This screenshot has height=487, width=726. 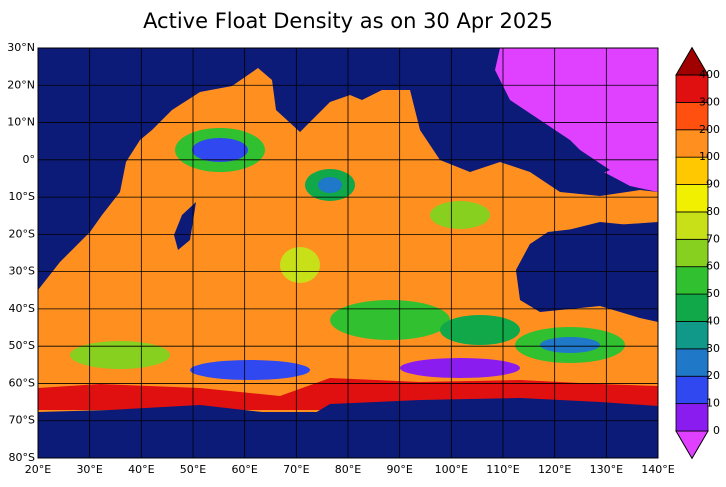 I want to click on lat-tick-label: 80°S, so click(x=22, y=457).